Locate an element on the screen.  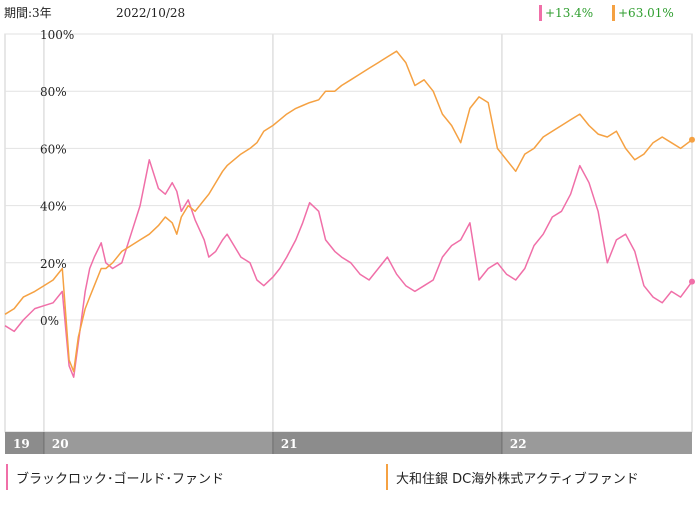
legend-item-equity: 大和住銀 DC海外株式アクティブファンド is located at coordinates (512, 477).